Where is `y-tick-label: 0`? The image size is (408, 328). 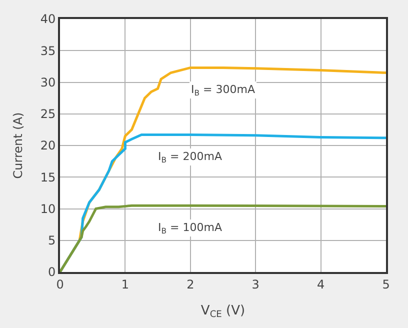 y-tick-label: 0 is located at coordinates (52, 272).